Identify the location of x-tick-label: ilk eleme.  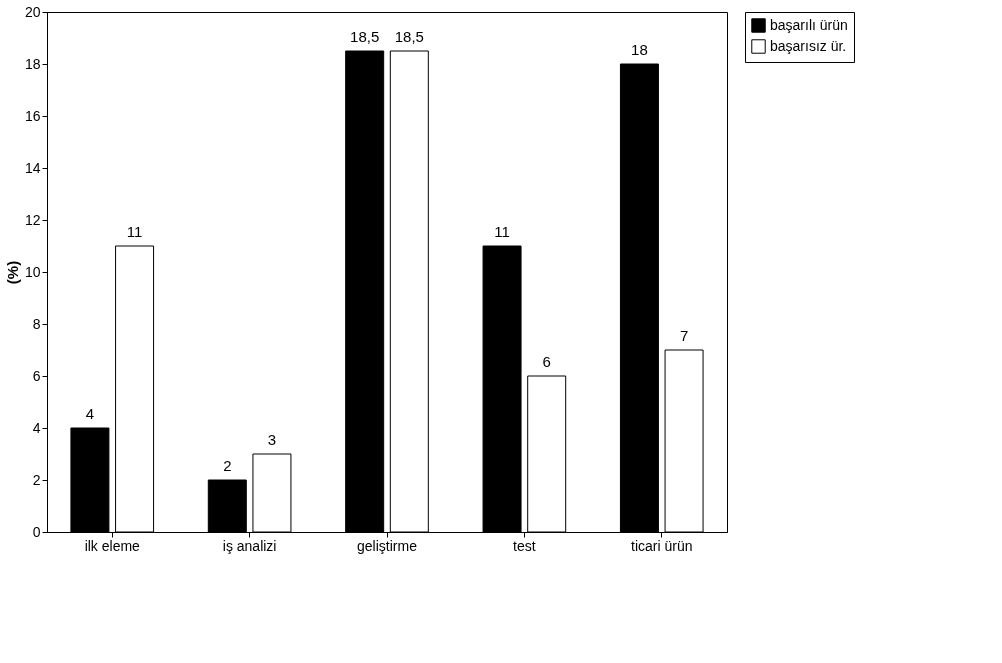
(112, 545).